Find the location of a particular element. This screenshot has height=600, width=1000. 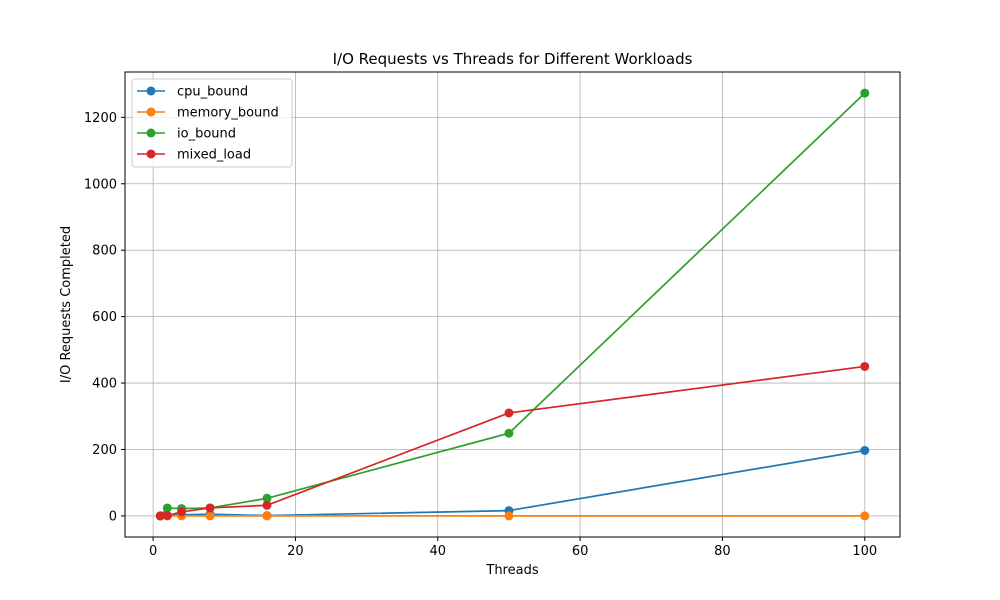

x-axis-label: Threads is located at coordinates (511, 570).